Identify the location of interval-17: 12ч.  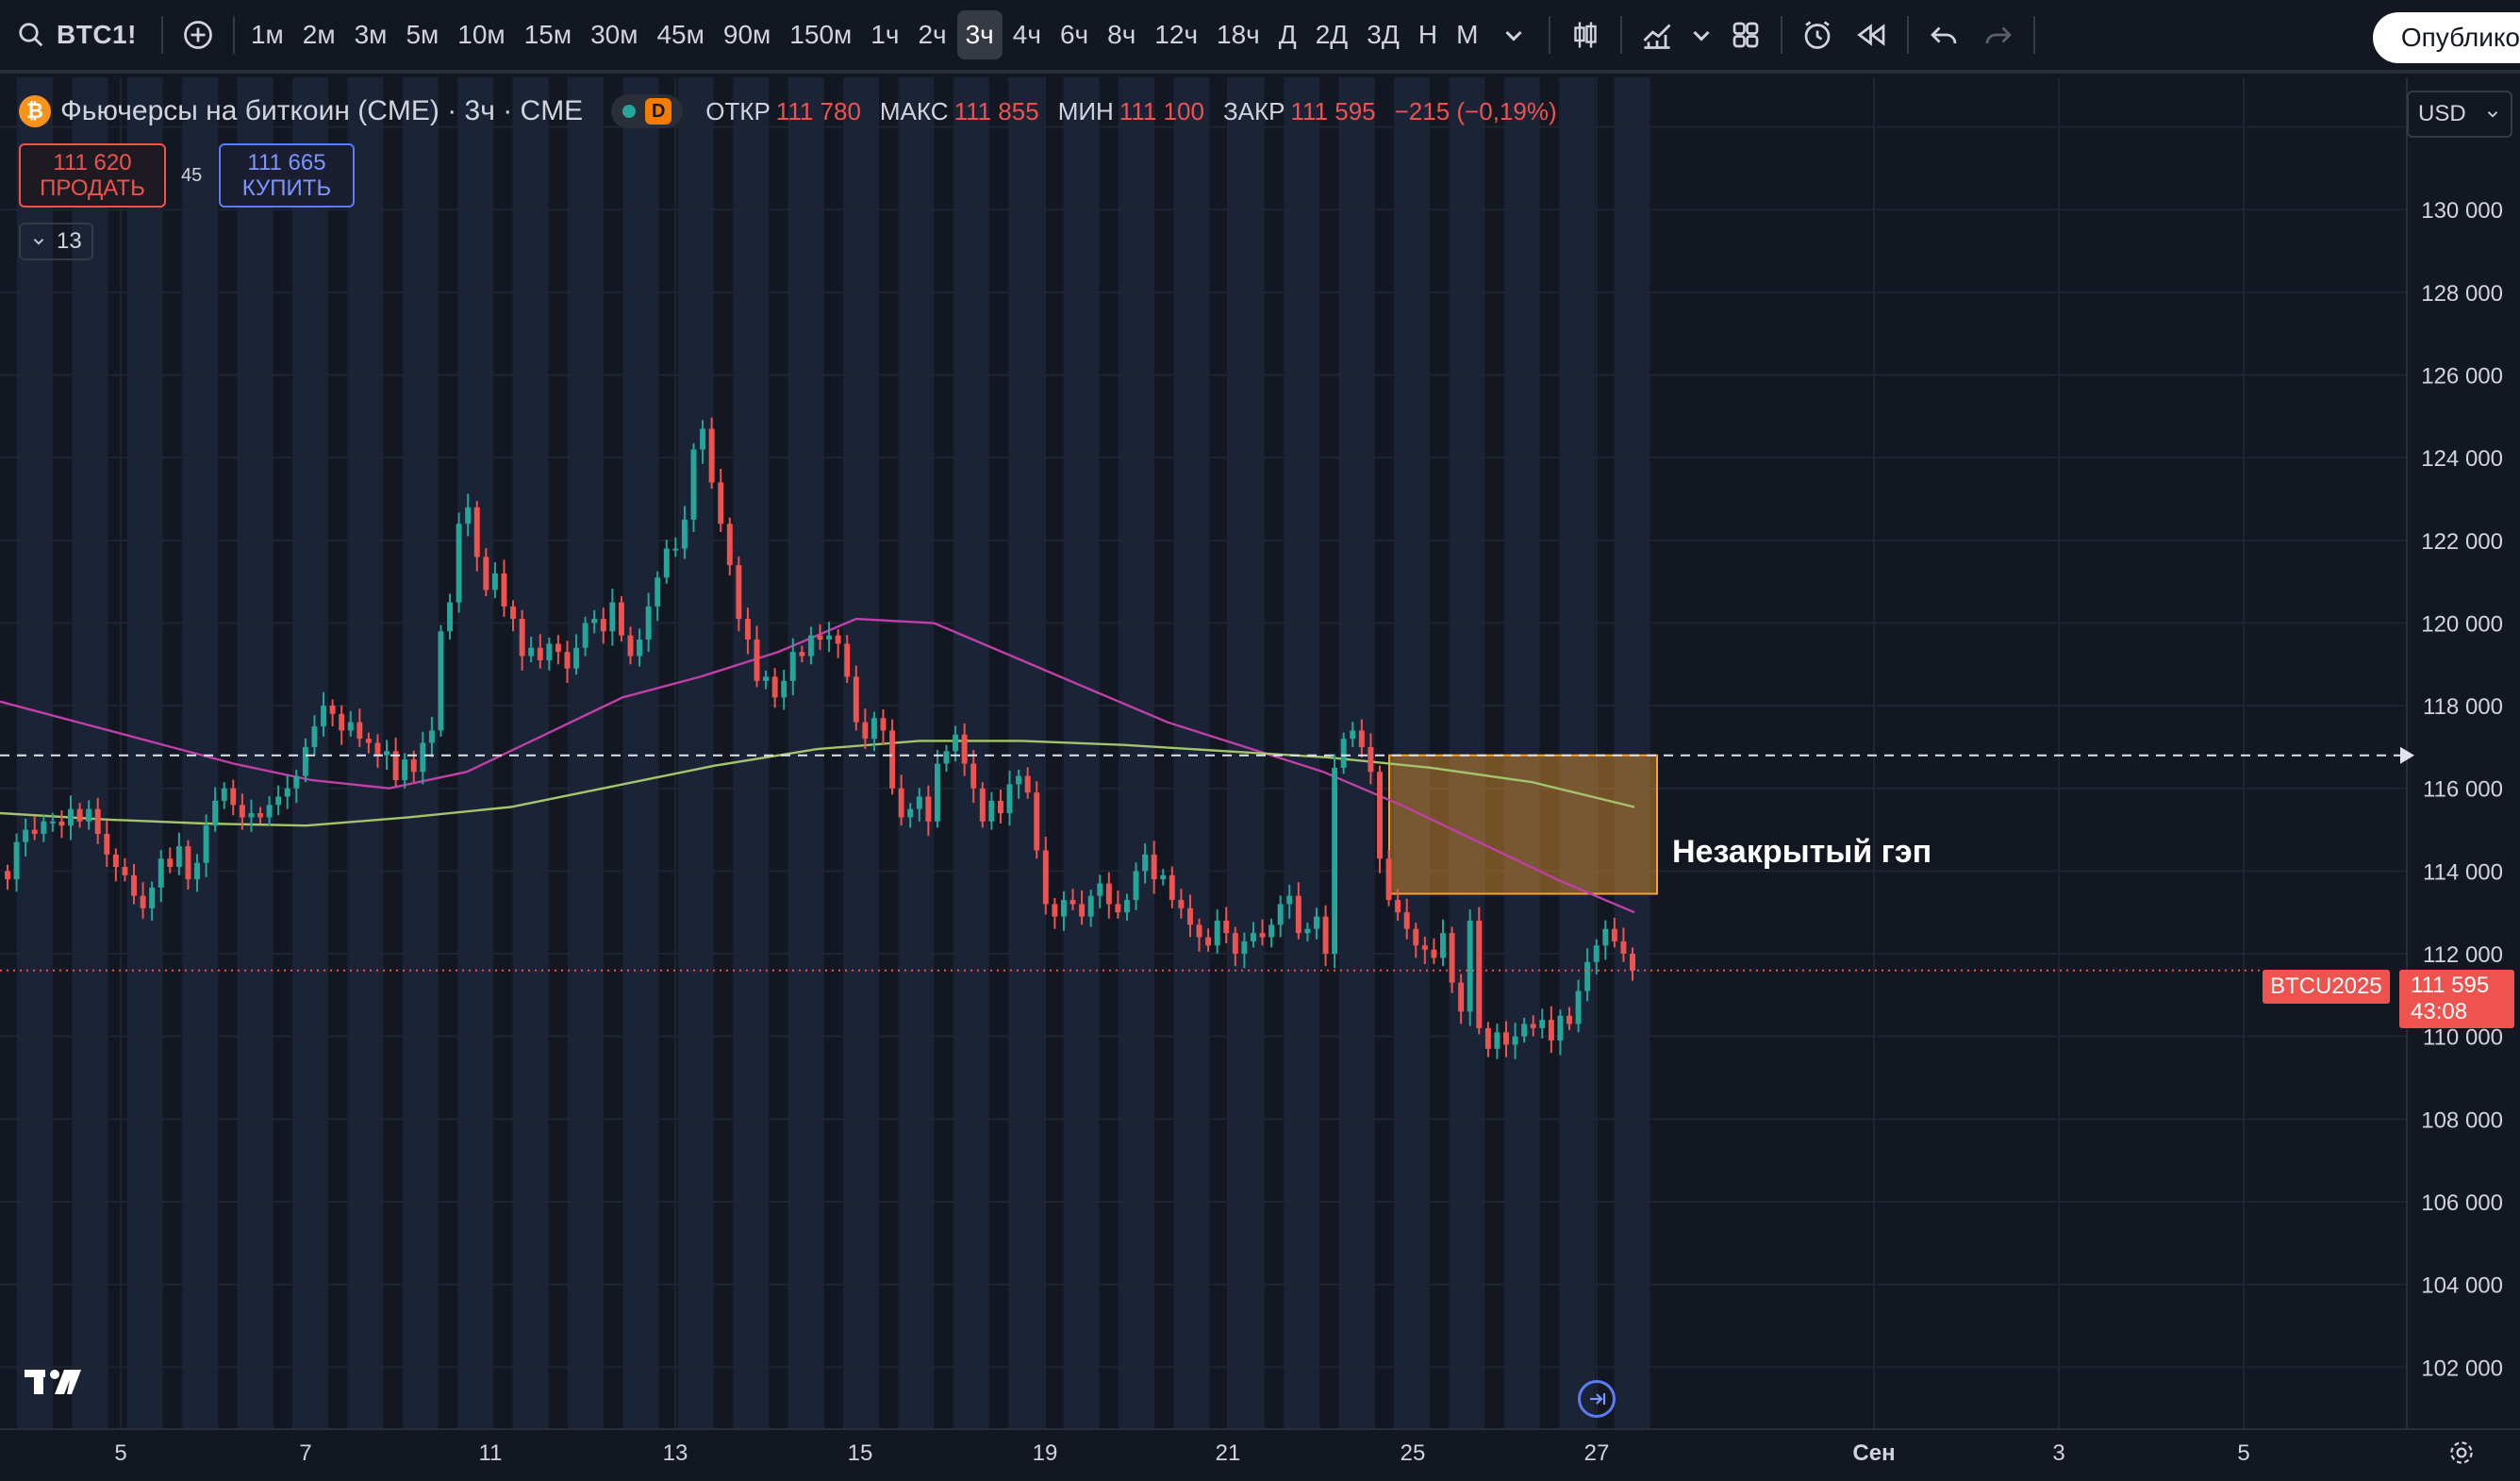
(1177, 34).